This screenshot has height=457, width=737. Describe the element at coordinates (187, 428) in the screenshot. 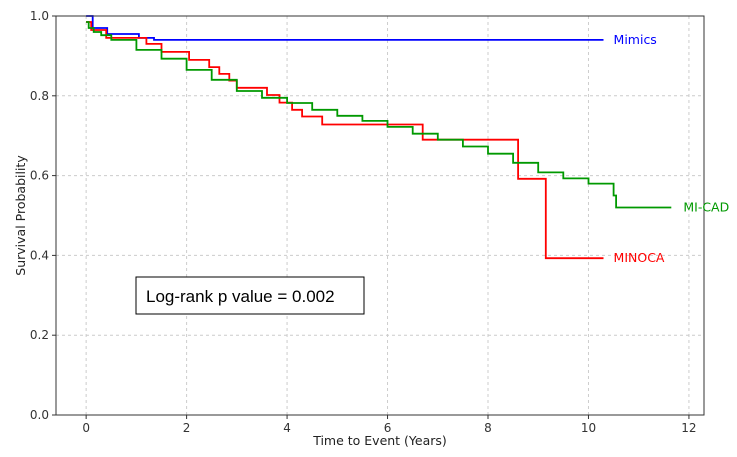

I see `x-tick-label: 2` at that location.